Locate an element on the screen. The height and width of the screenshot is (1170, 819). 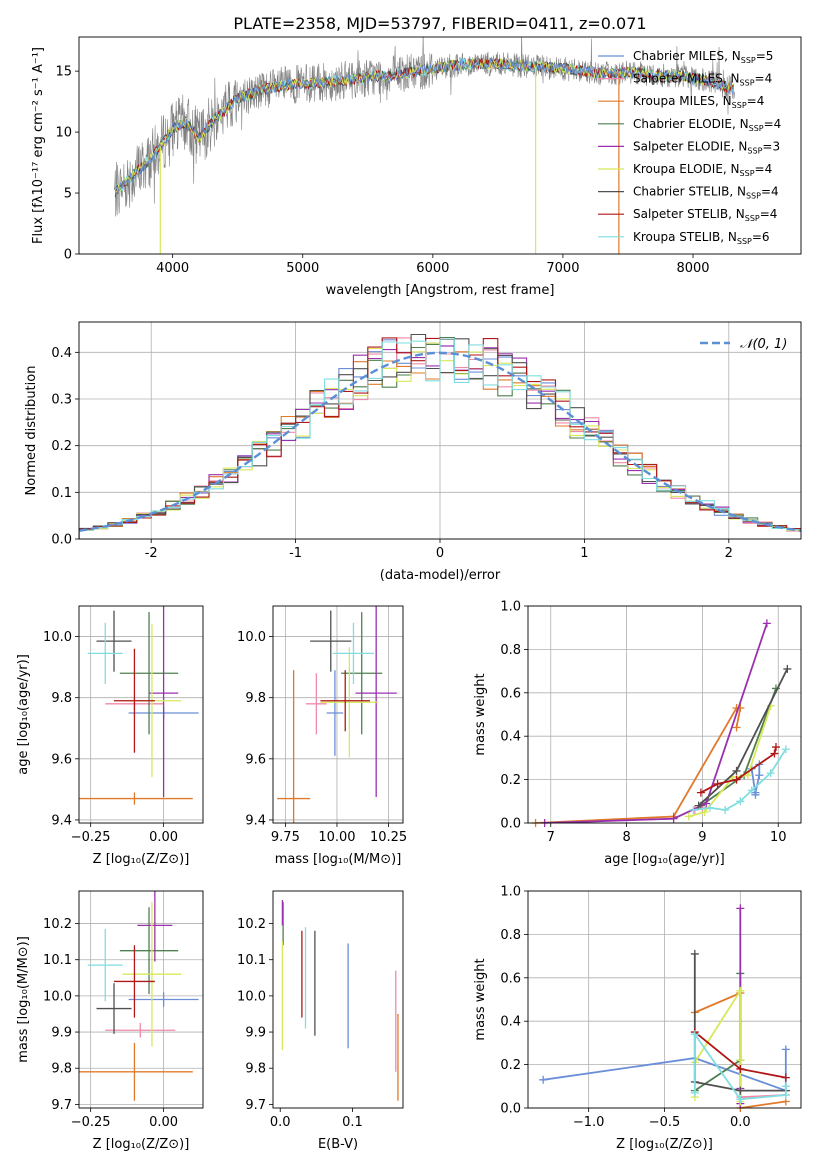
legend-entry-salpeter-elodie: Salpeter ELODIE, NSSP=3 is located at coordinates (706, 147).